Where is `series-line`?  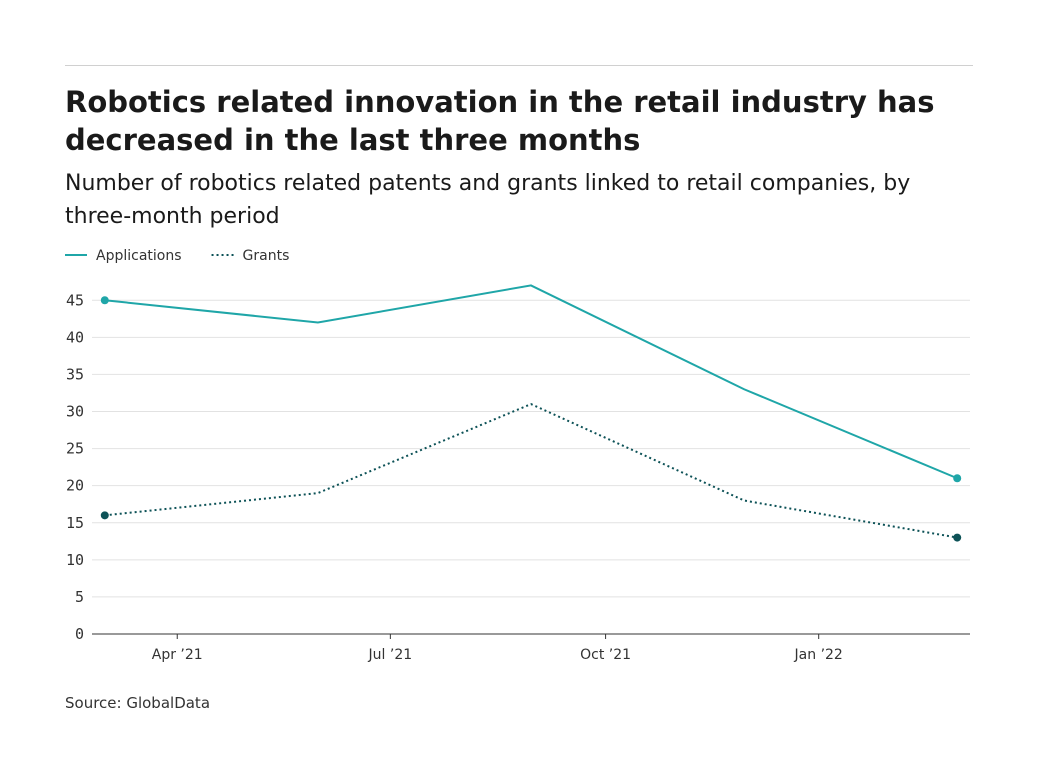
series-line is located at coordinates (531, 470).